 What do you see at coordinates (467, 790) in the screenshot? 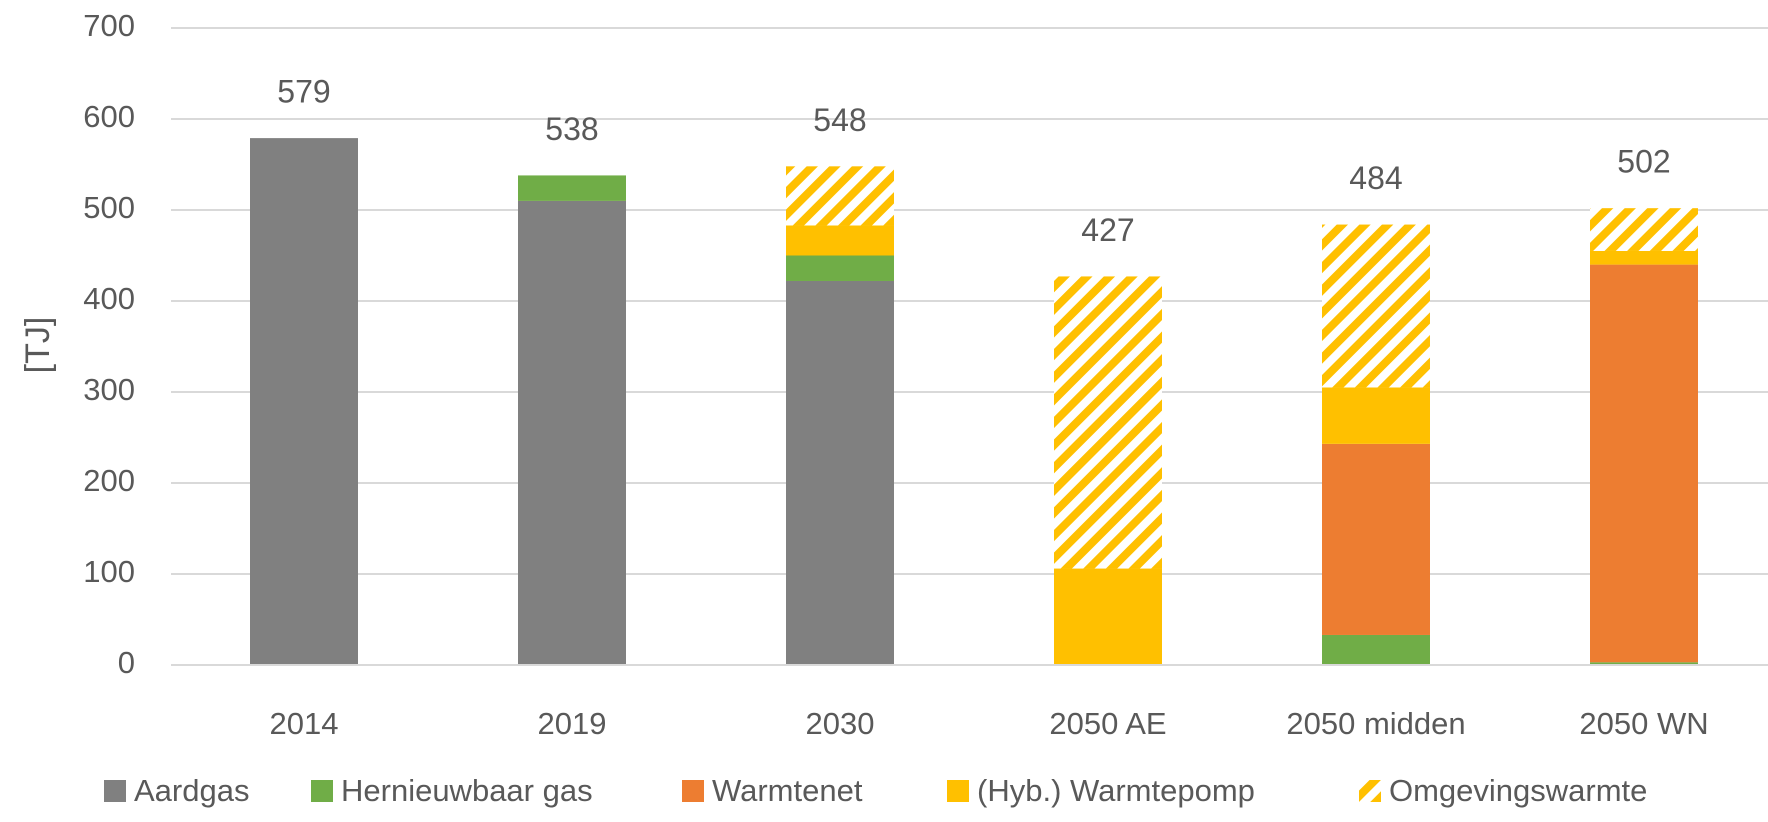
I see `legend-label: Hernieuwbaar gas` at bounding box center [467, 790].